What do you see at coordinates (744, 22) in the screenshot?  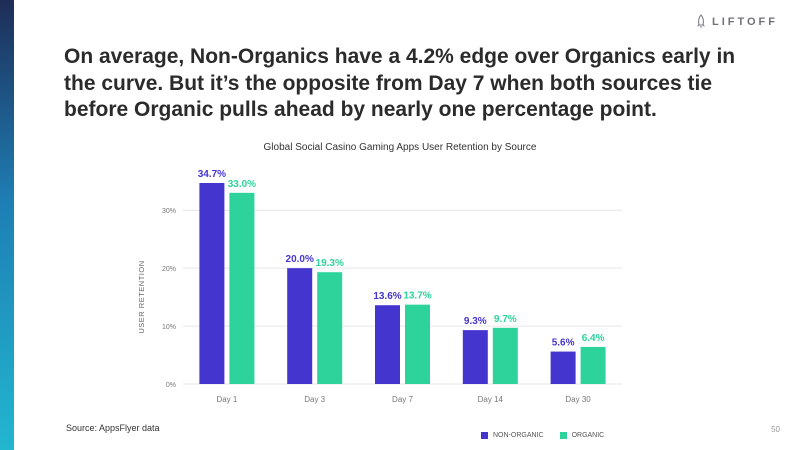 I see `logo-wordmark: LIFTOFF` at bounding box center [744, 22].